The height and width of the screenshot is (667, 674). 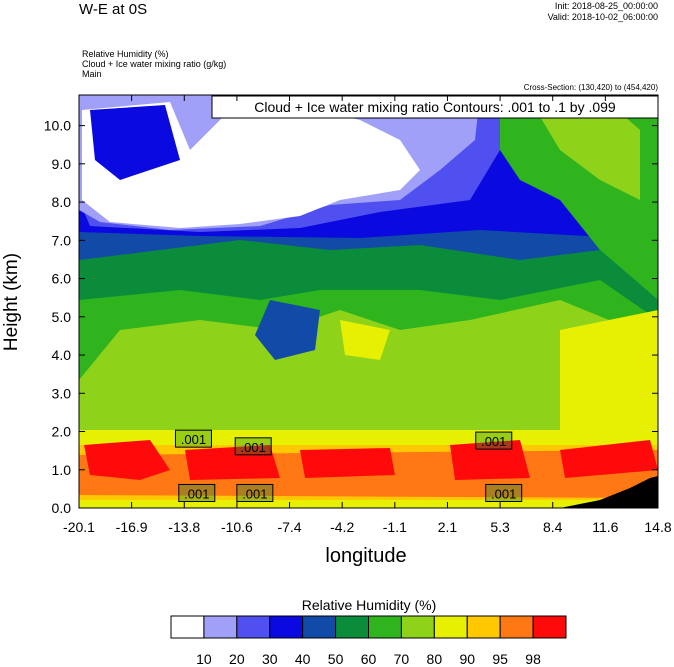 What do you see at coordinates (237, 659) in the screenshot?
I see `colorbar-level-label: 20` at bounding box center [237, 659].